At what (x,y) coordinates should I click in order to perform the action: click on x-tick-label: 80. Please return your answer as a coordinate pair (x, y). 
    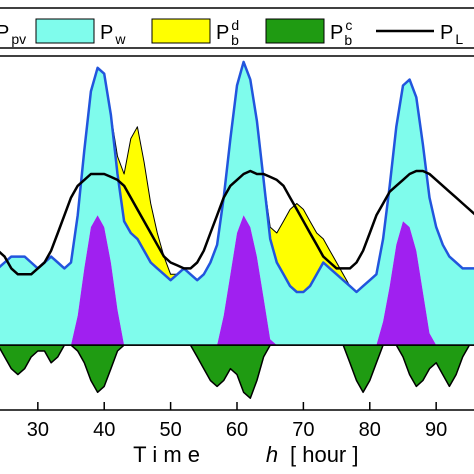
    Looking at the image, I should click on (370, 430).